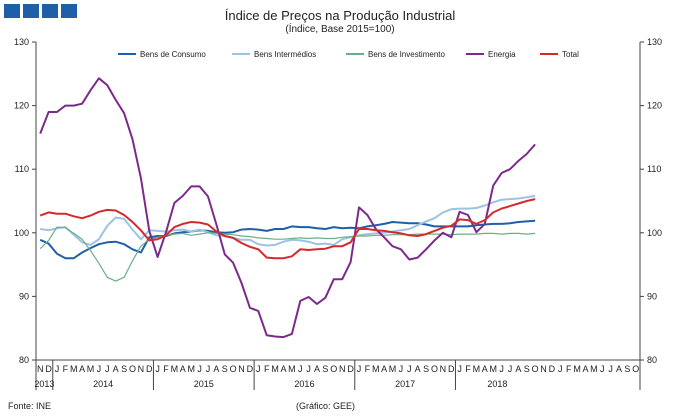 The image size is (680, 418). What do you see at coordinates (24, 296) in the screenshot?
I see `y-tick-label: 90` at bounding box center [24, 296].